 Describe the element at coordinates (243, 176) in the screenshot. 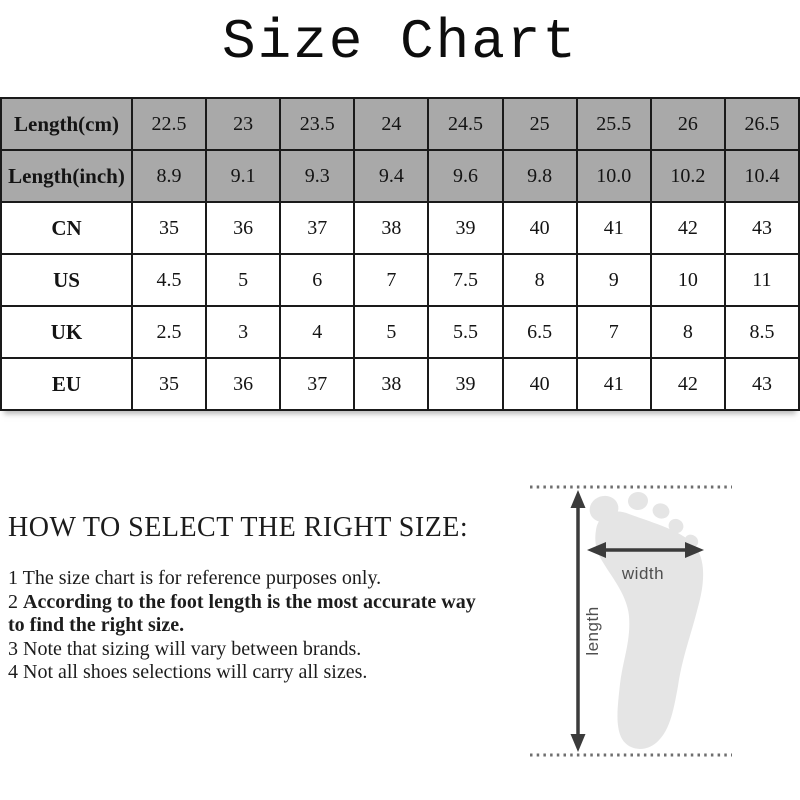

I see `size-cell: 9.1` at that location.